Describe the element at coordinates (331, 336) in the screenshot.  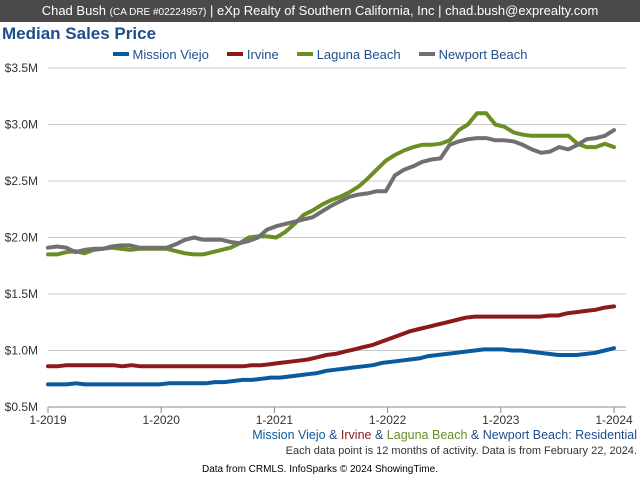
I see `series-line-irvine` at that location.